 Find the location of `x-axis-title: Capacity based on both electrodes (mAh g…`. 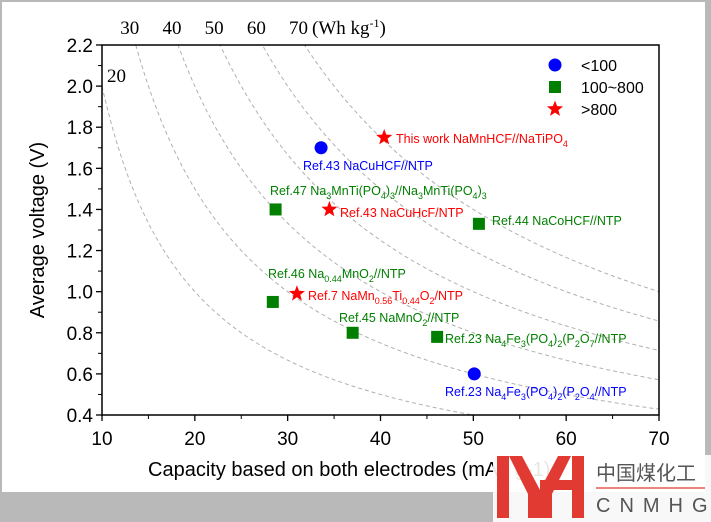

x-axis-title: Capacity based on both electrodes (mAh g… is located at coordinates (349, 470).